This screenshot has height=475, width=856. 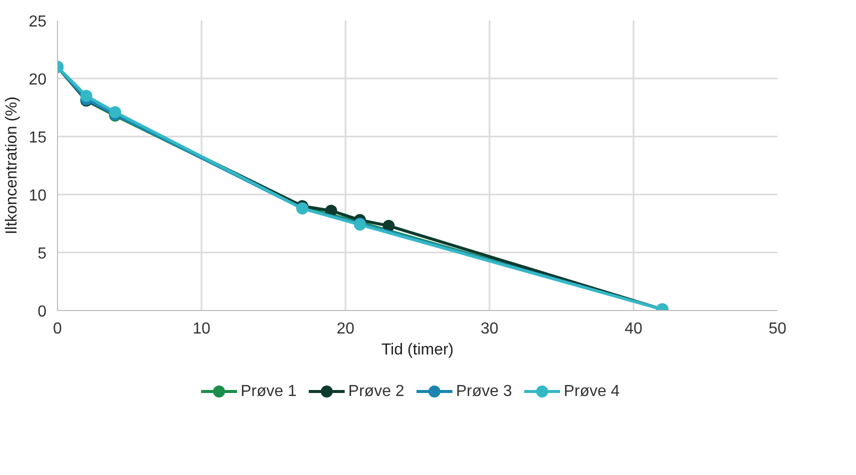 I want to click on y-tick-label: 15, so click(x=37, y=138).